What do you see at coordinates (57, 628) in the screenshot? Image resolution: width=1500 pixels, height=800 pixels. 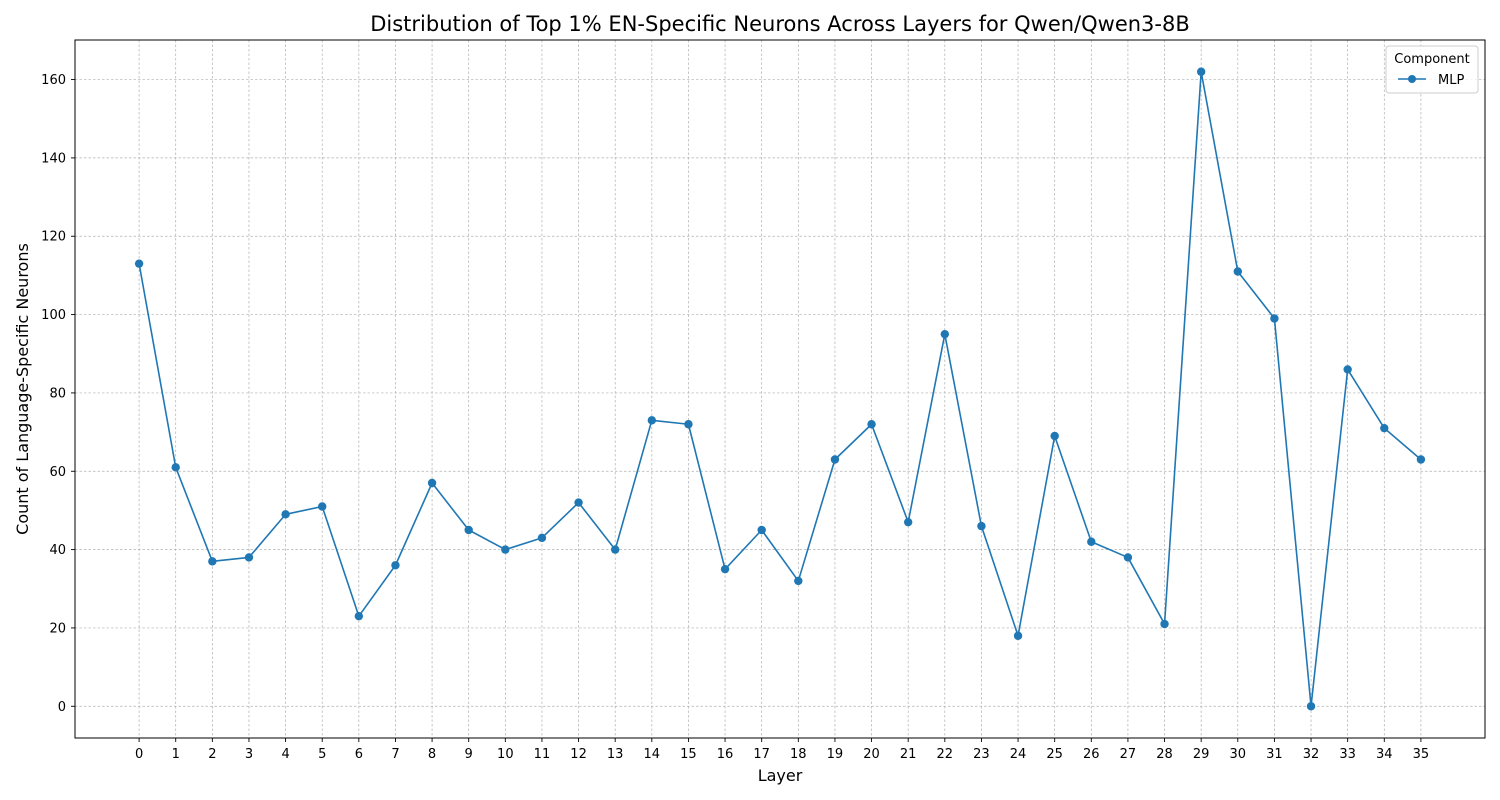 I see `y-tick-label: 20` at bounding box center [57, 628].